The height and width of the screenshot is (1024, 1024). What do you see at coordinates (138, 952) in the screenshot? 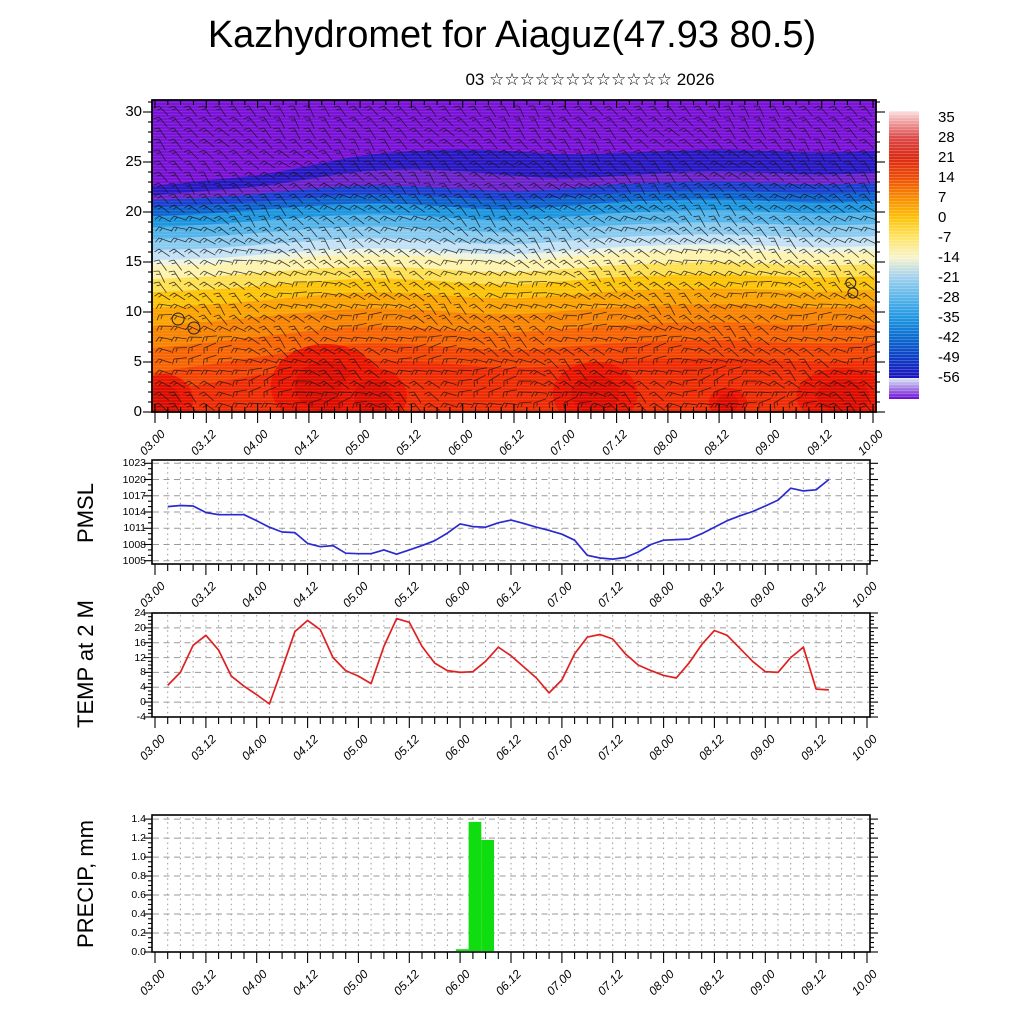
I see `y-tick-label: 0.0` at bounding box center [138, 952].